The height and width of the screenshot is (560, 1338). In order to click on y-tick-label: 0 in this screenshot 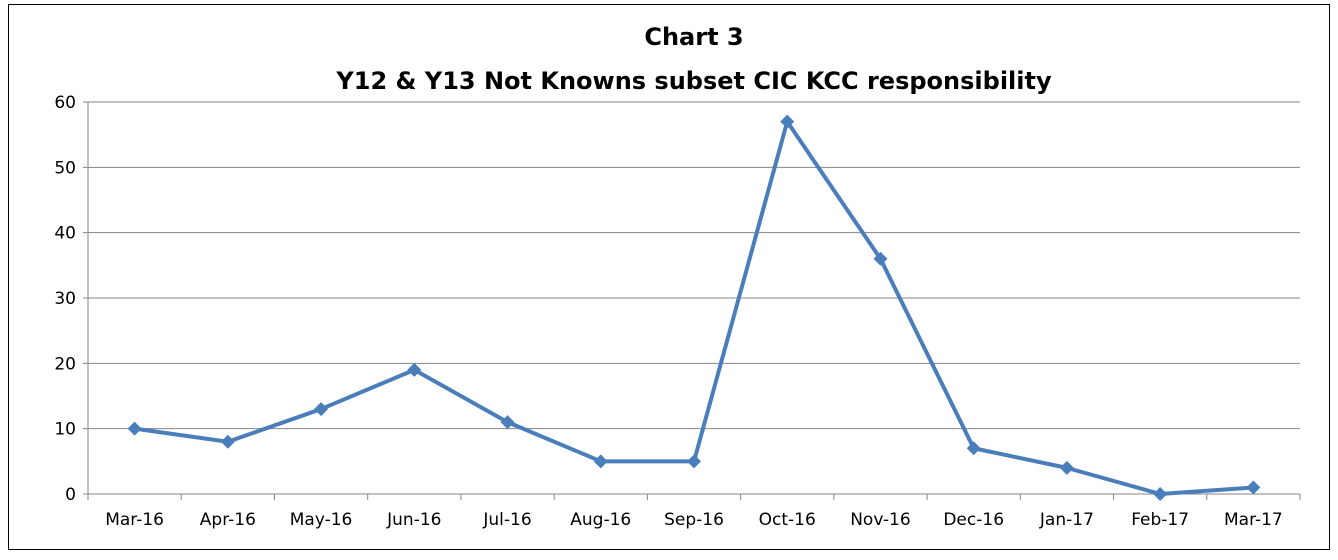, I will do `click(70, 495)`.